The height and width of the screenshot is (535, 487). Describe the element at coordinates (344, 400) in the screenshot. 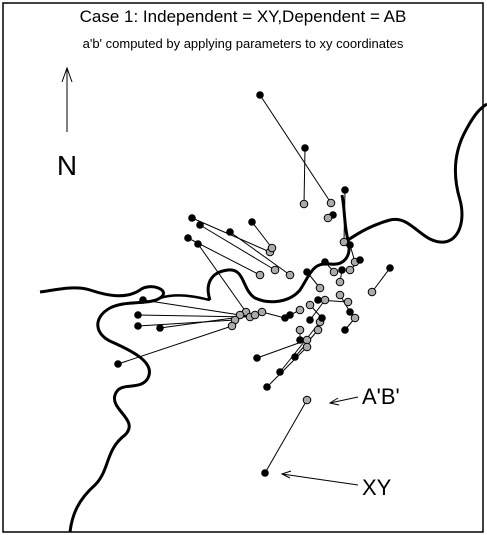

I see `legend-arrow-ab` at that location.